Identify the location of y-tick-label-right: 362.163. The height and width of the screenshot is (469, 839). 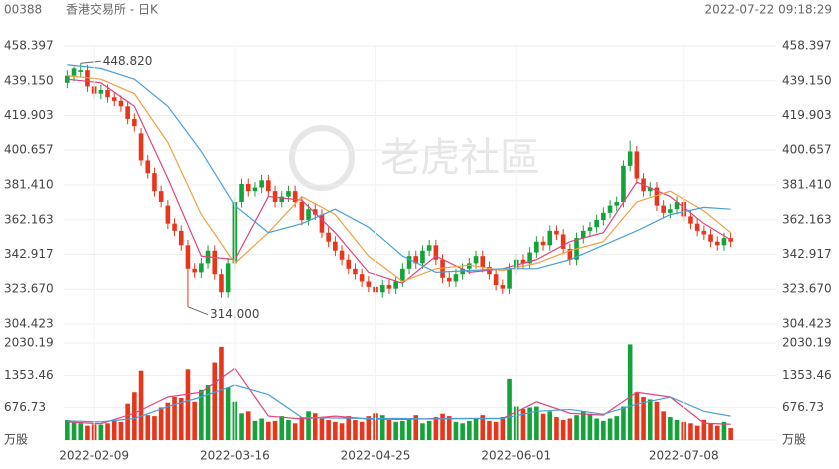
(807, 219).